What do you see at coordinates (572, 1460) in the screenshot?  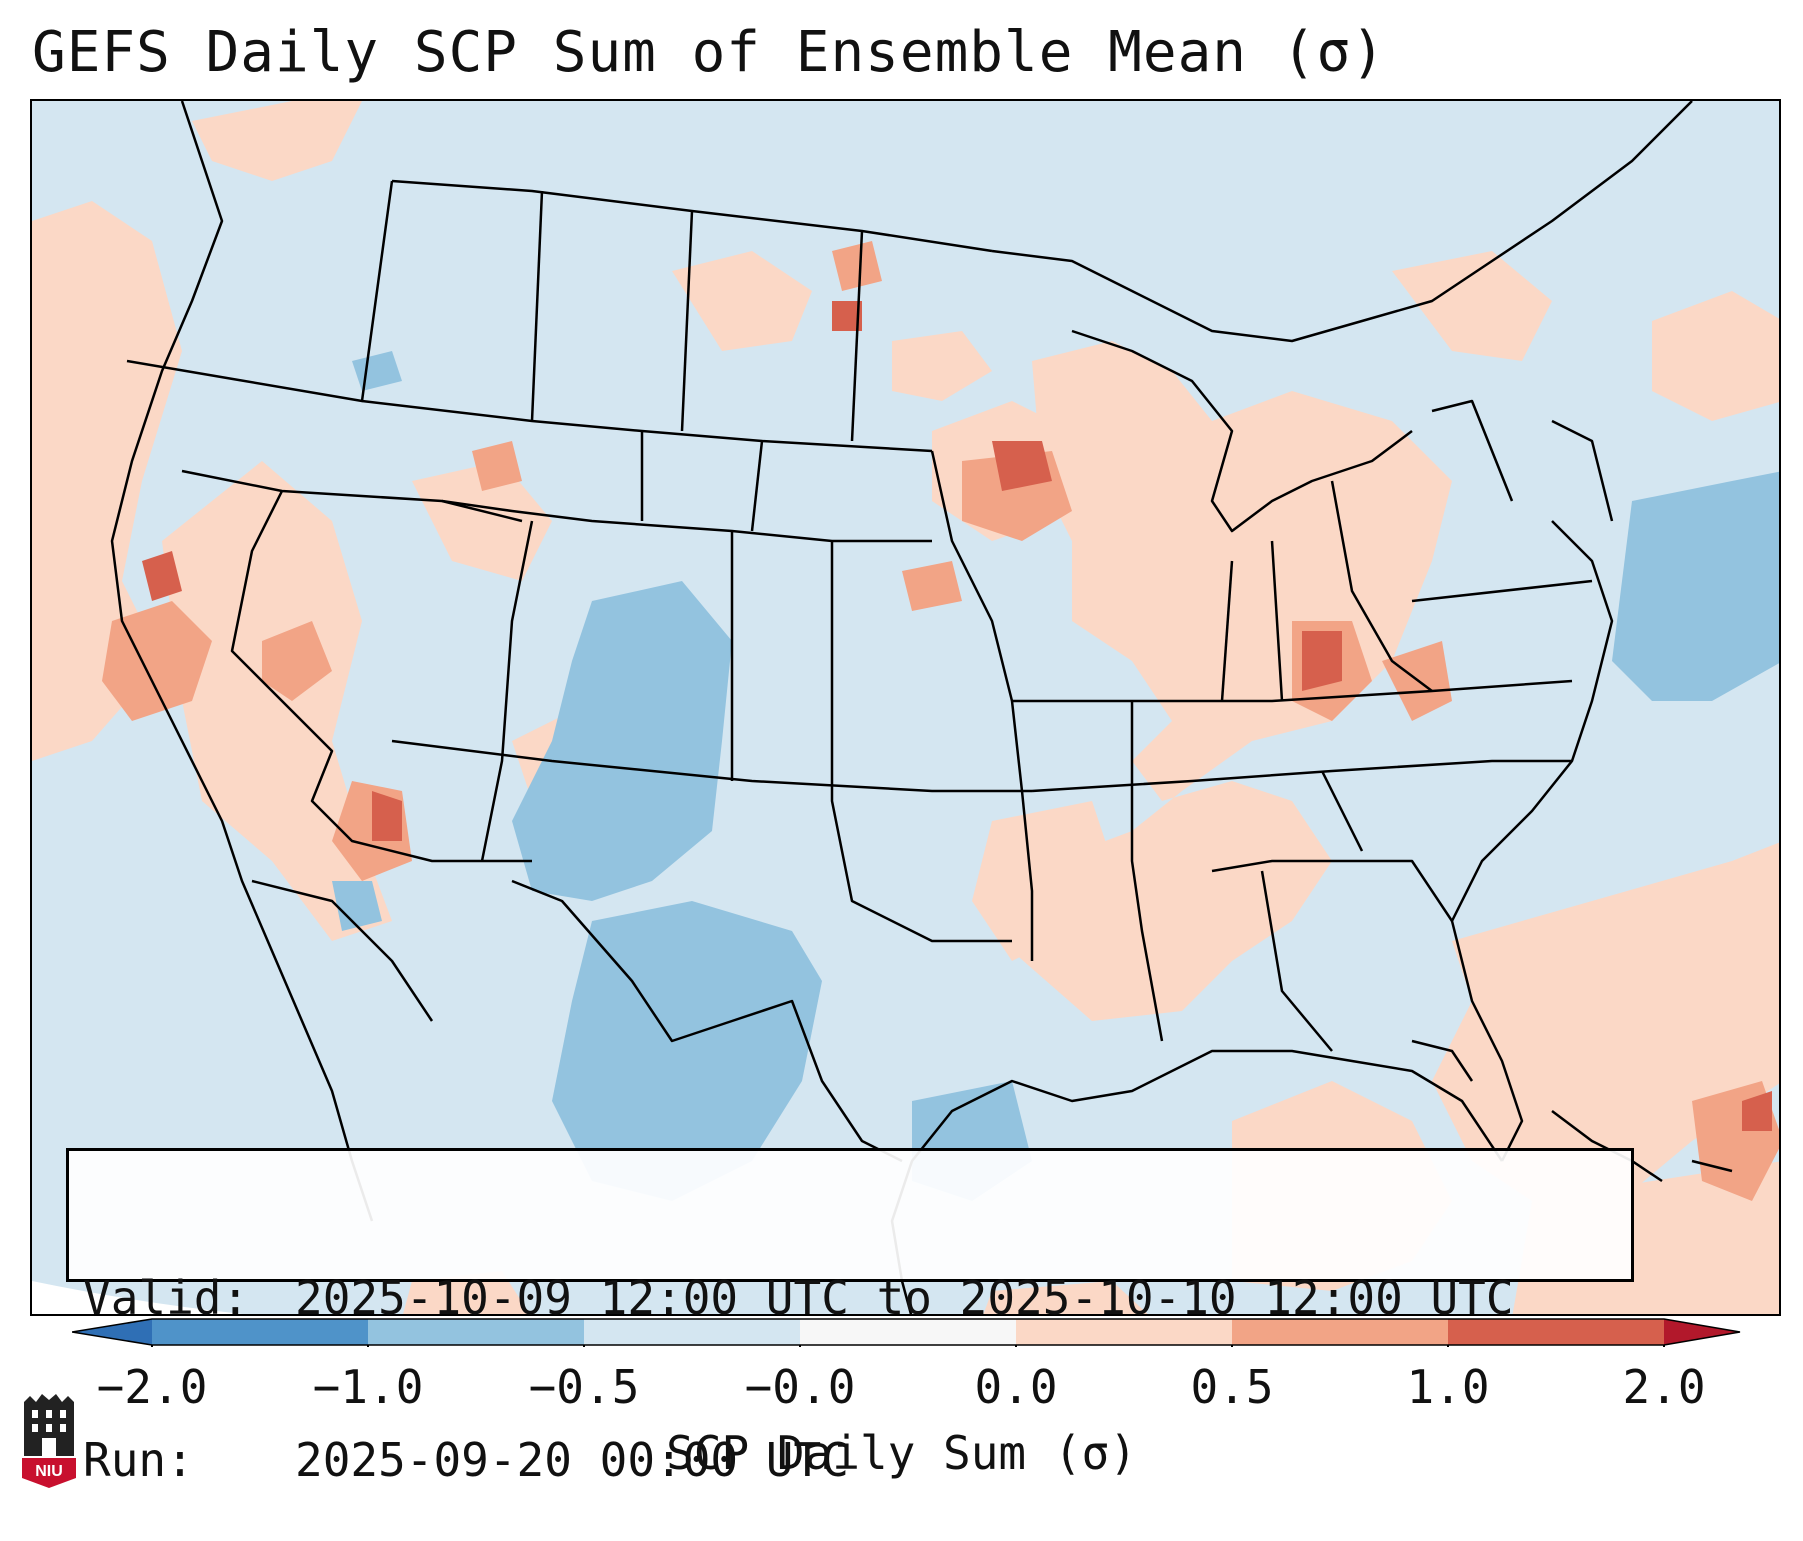 I see `run-value: 2025-09-20 00:00 UTC` at bounding box center [572, 1460].